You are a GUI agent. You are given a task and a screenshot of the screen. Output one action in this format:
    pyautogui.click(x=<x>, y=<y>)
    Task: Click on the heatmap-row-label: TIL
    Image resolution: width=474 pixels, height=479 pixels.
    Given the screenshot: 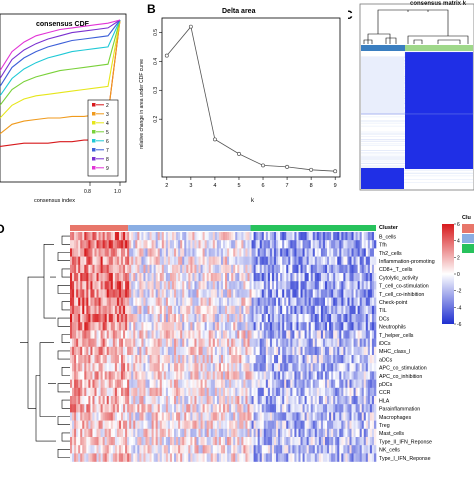 What is the action you would take?
    pyautogui.click(x=383, y=311)
    